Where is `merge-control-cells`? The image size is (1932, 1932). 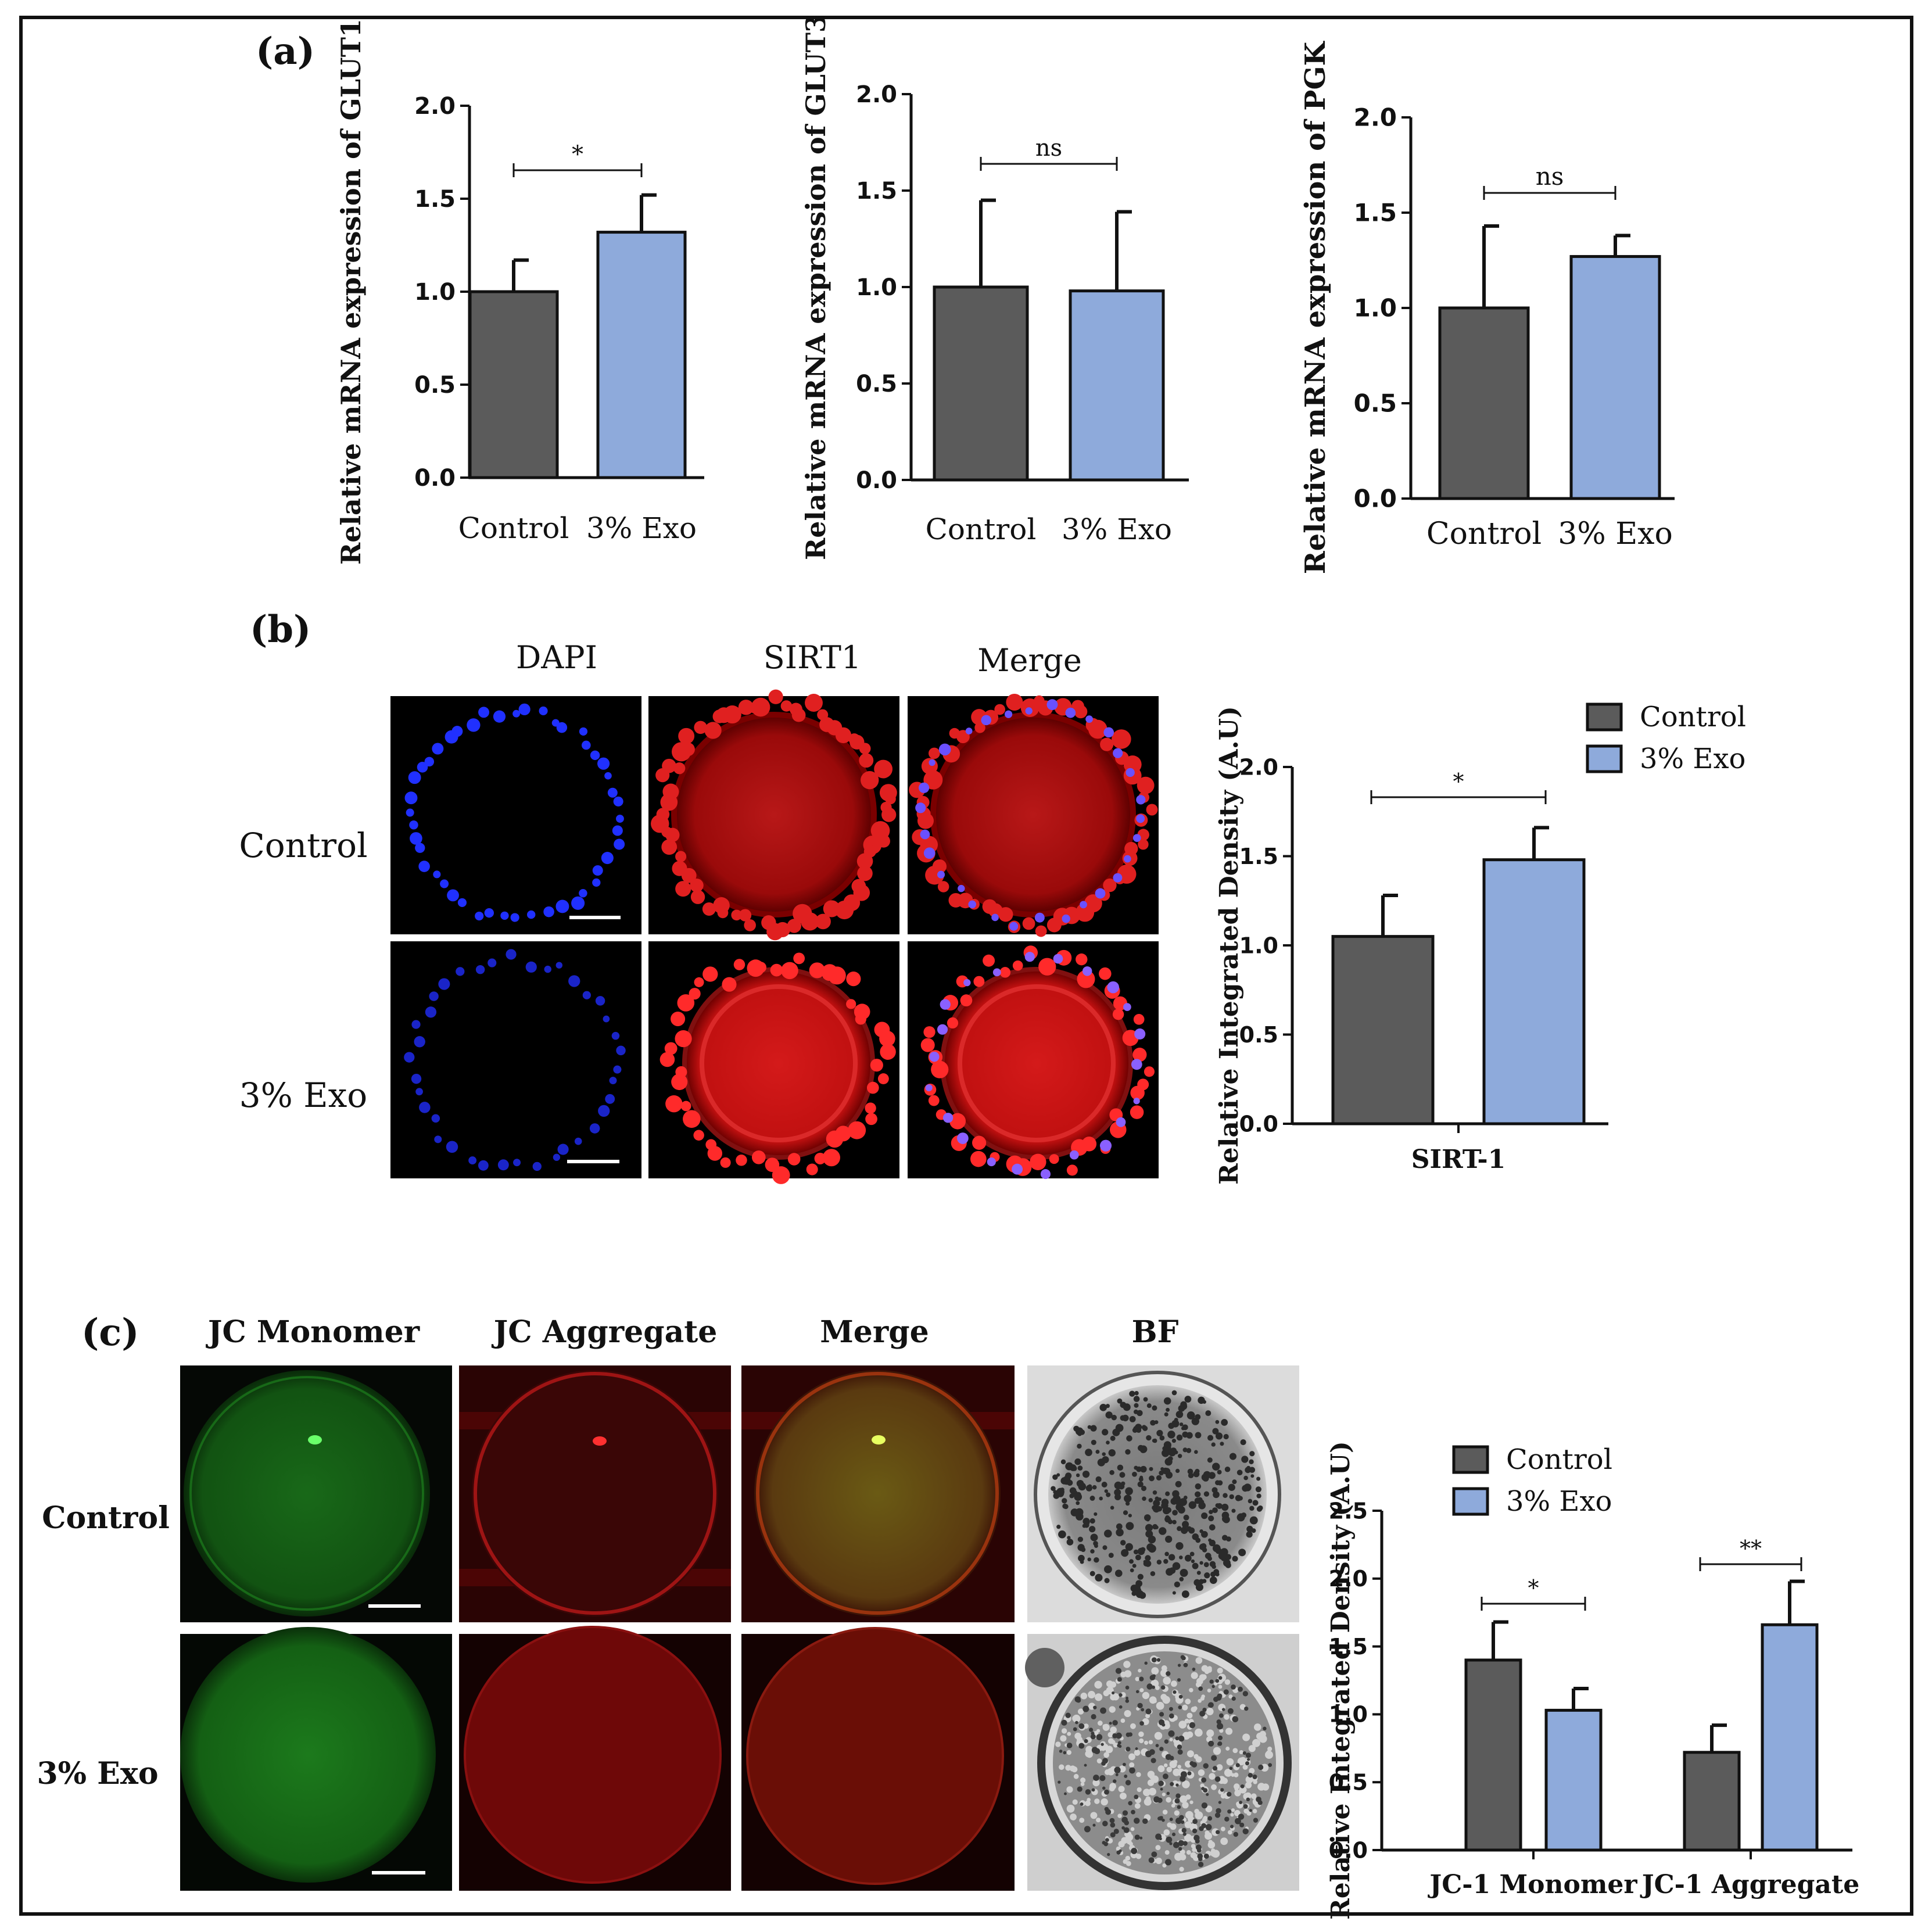
merge-control-cells is located at coordinates (1033, 815).